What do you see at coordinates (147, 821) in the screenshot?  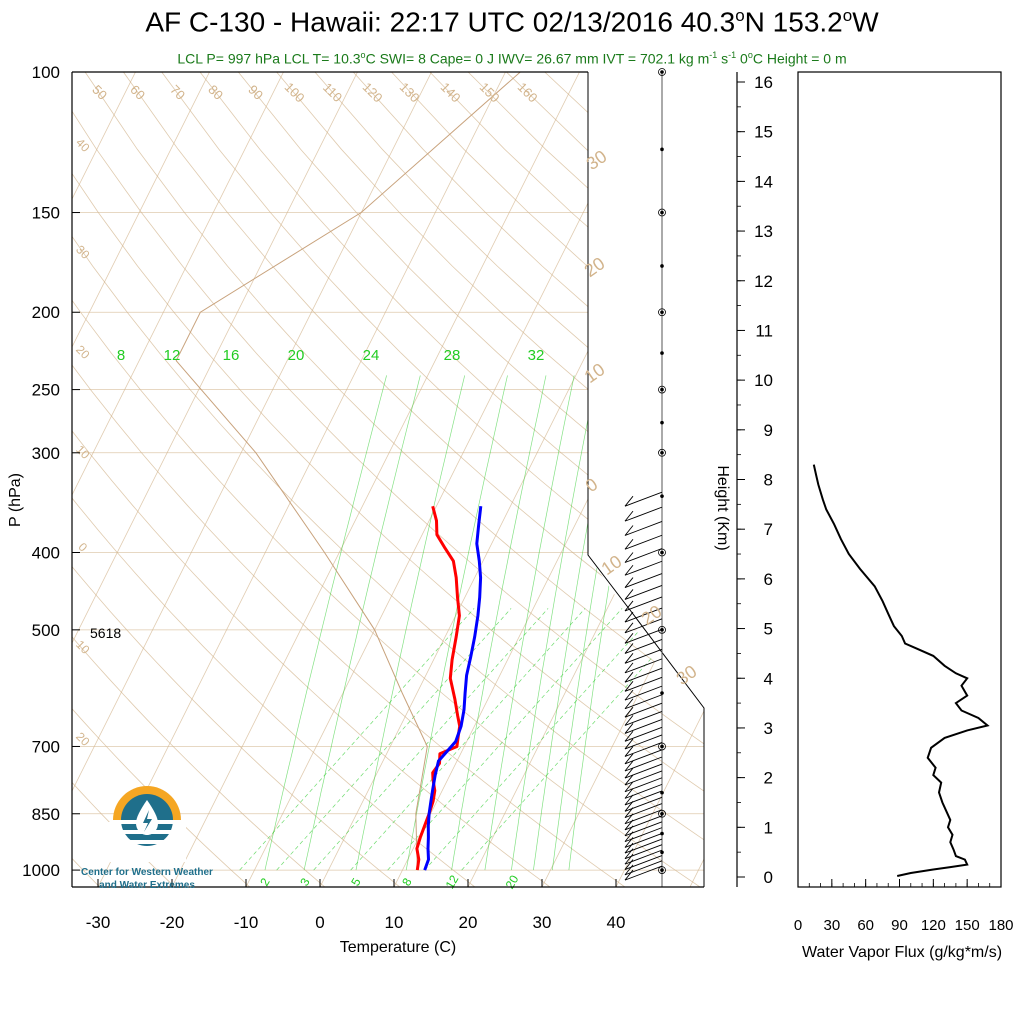 I see `logo-bolt-icon` at bounding box center [147, 821].